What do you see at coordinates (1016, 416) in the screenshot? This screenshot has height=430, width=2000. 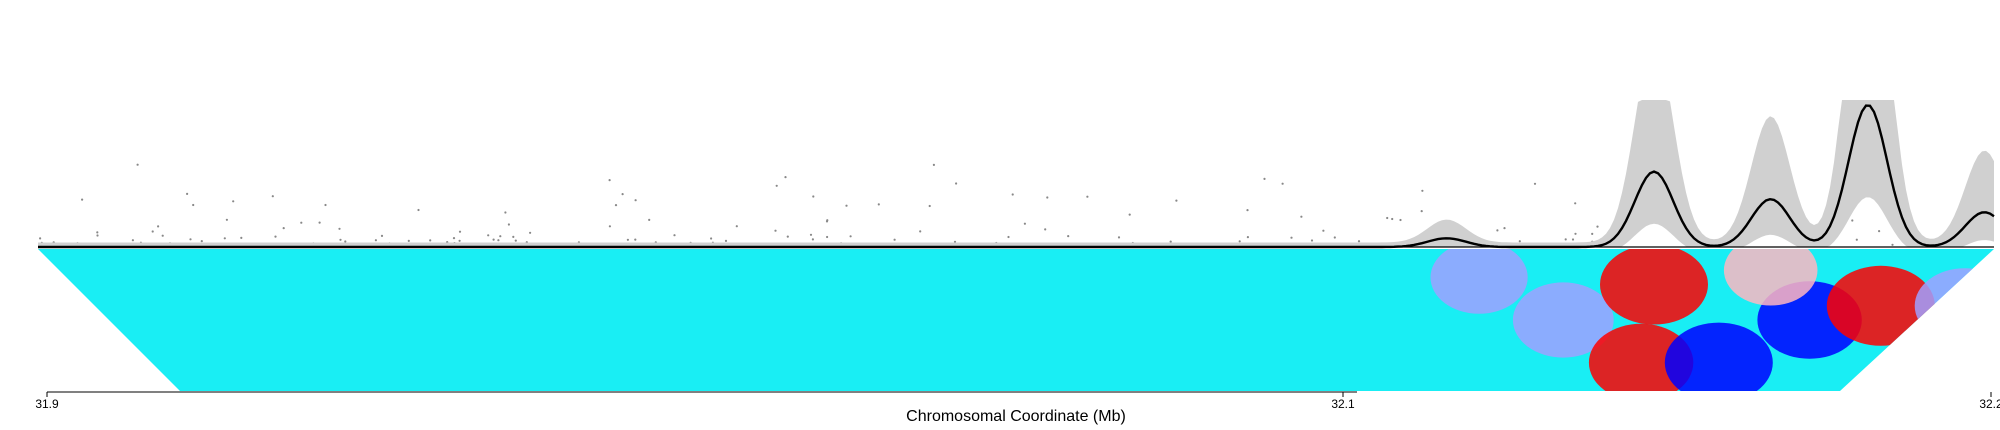 I see `x-axis-title: Chromosomal Coordinate (Mb)` at bounding box center [1016, 416].